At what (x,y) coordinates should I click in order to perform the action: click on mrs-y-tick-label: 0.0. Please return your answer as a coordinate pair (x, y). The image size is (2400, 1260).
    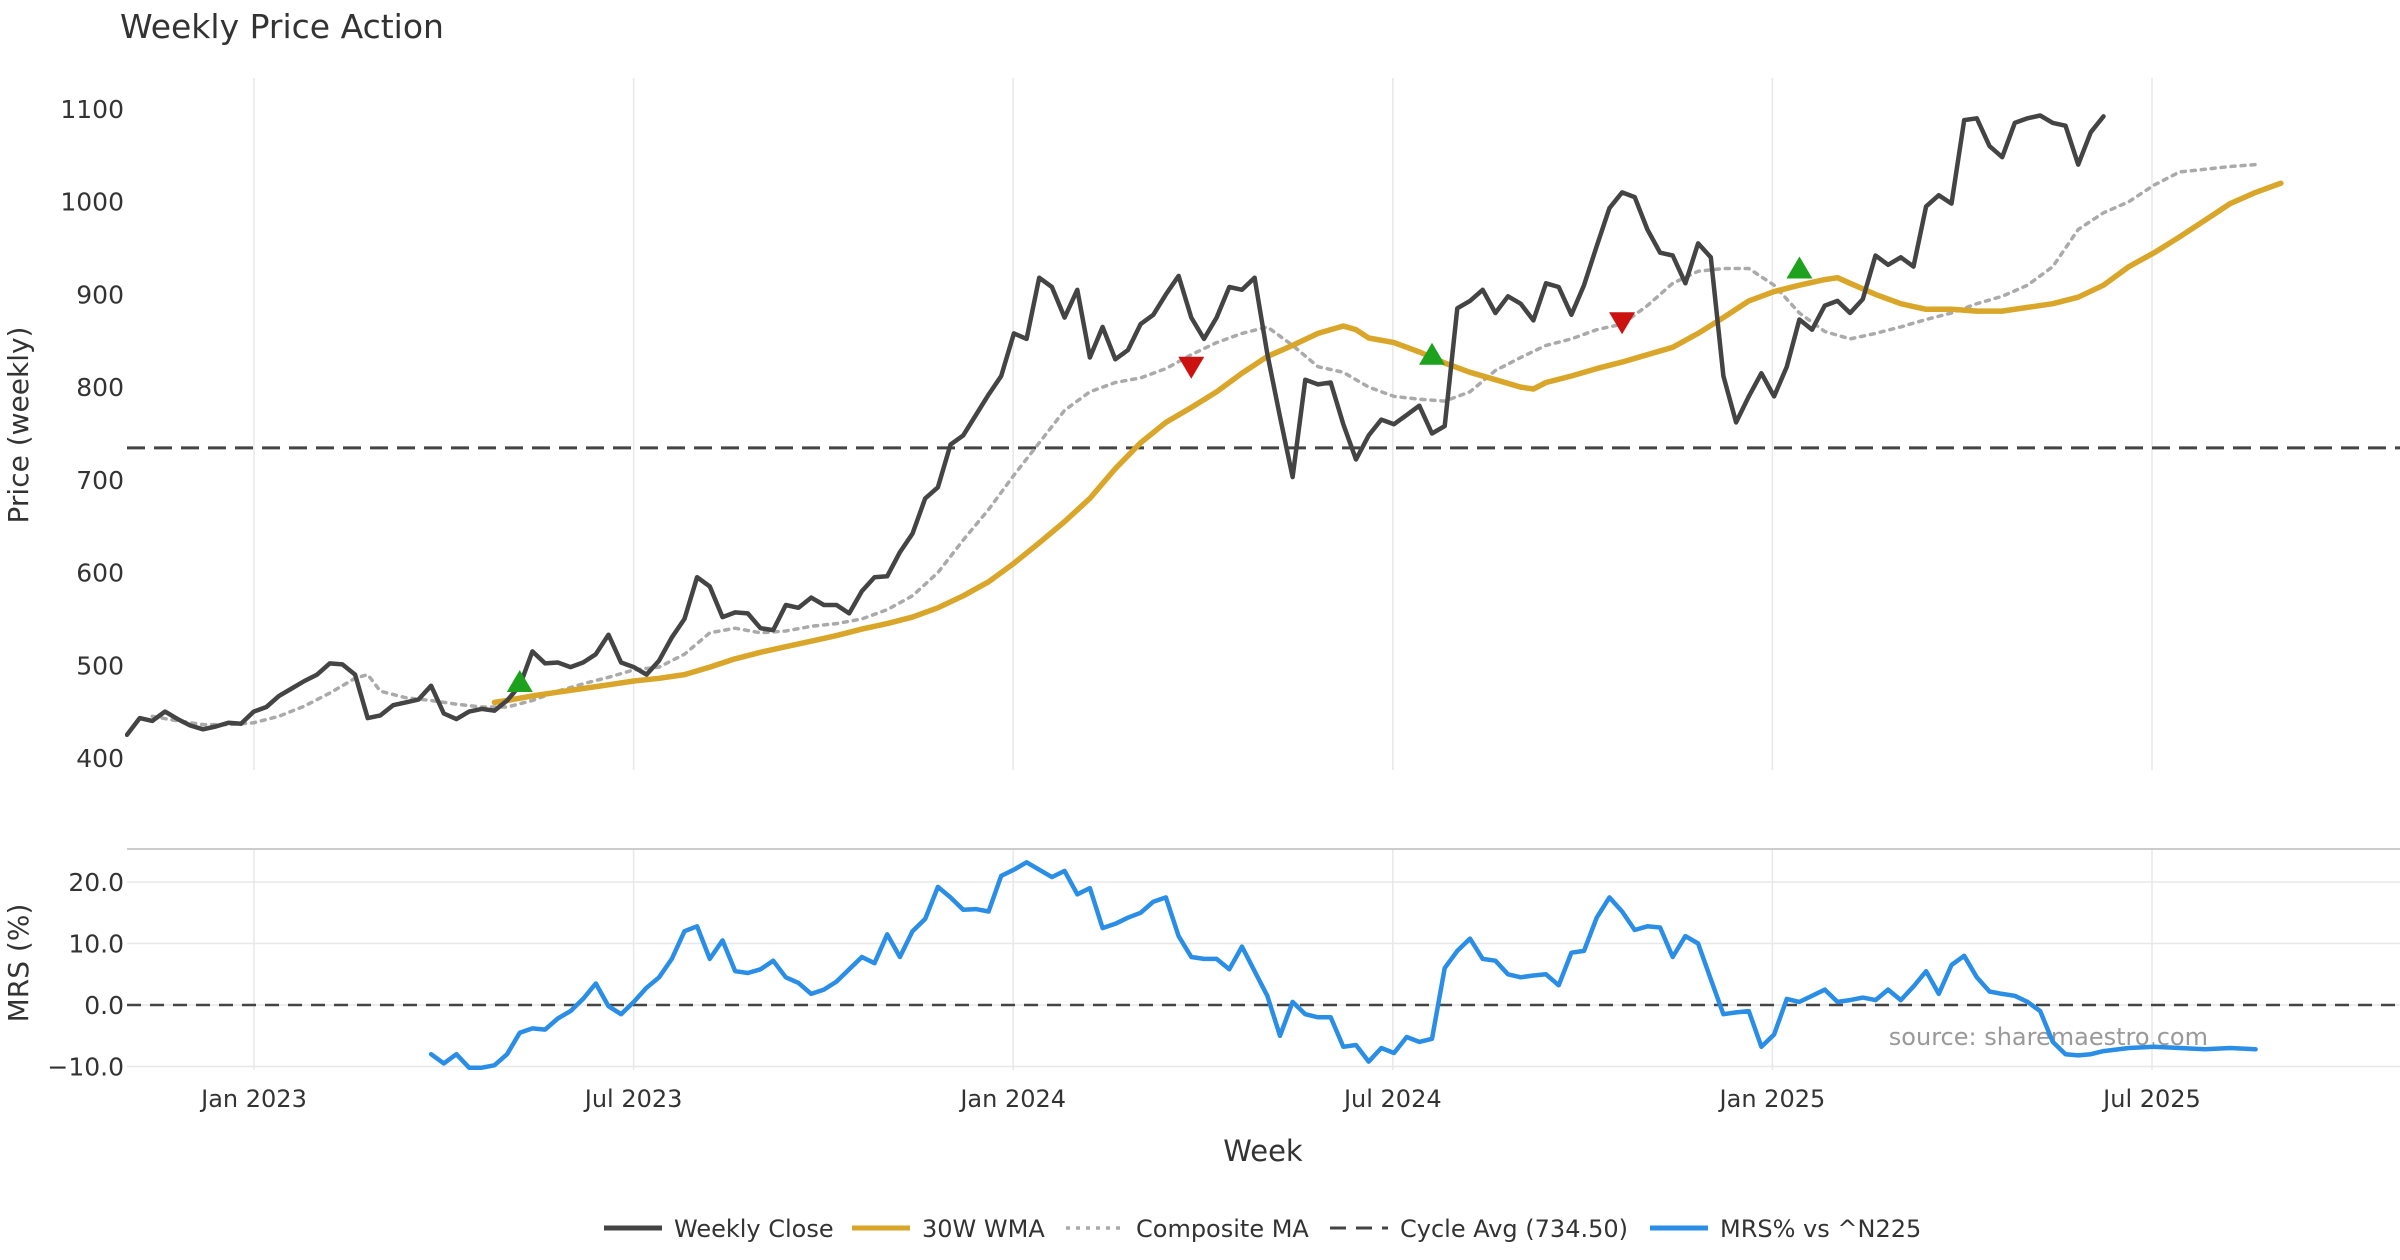
    Looking at the image, I should click on (104, 1005).